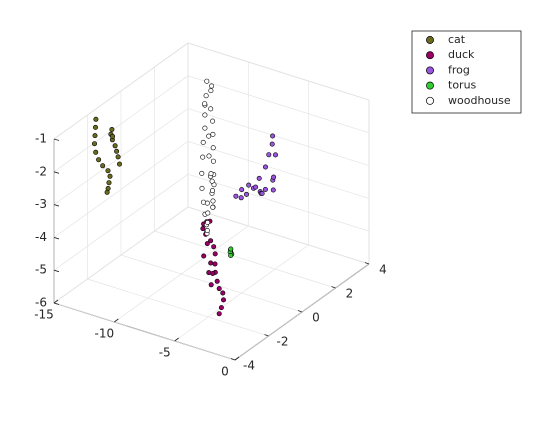  I want to click on legend-label-frog: frog, so click(459, 69).